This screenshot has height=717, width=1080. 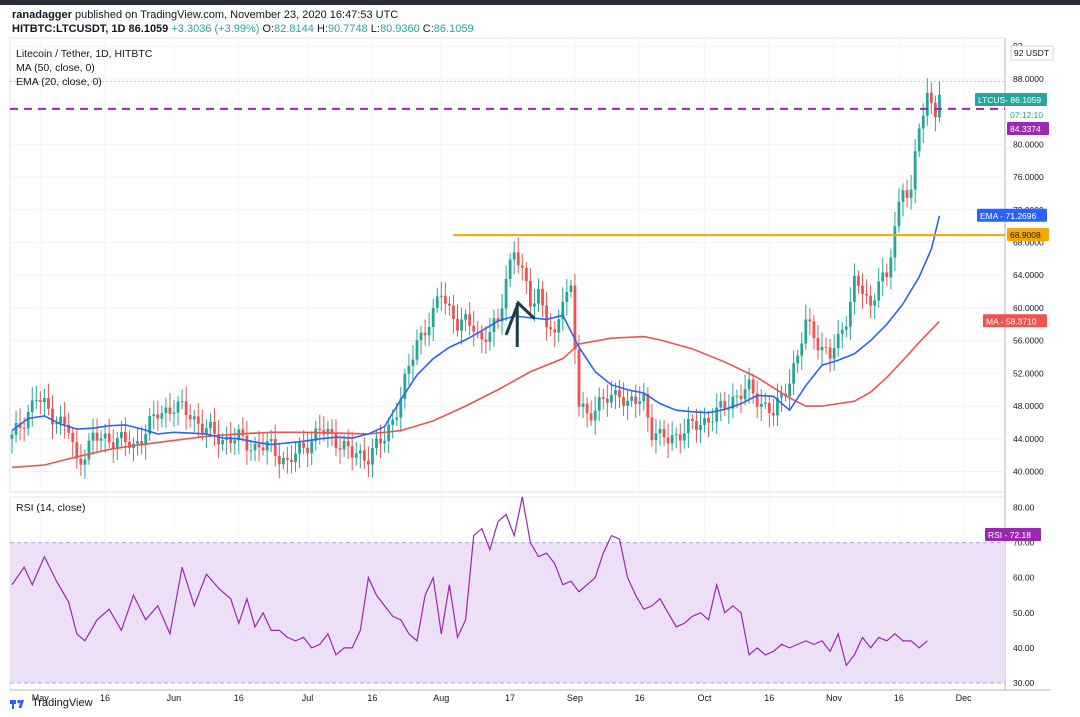 I want to click on open-label: O:, so click(x=268, y=29).